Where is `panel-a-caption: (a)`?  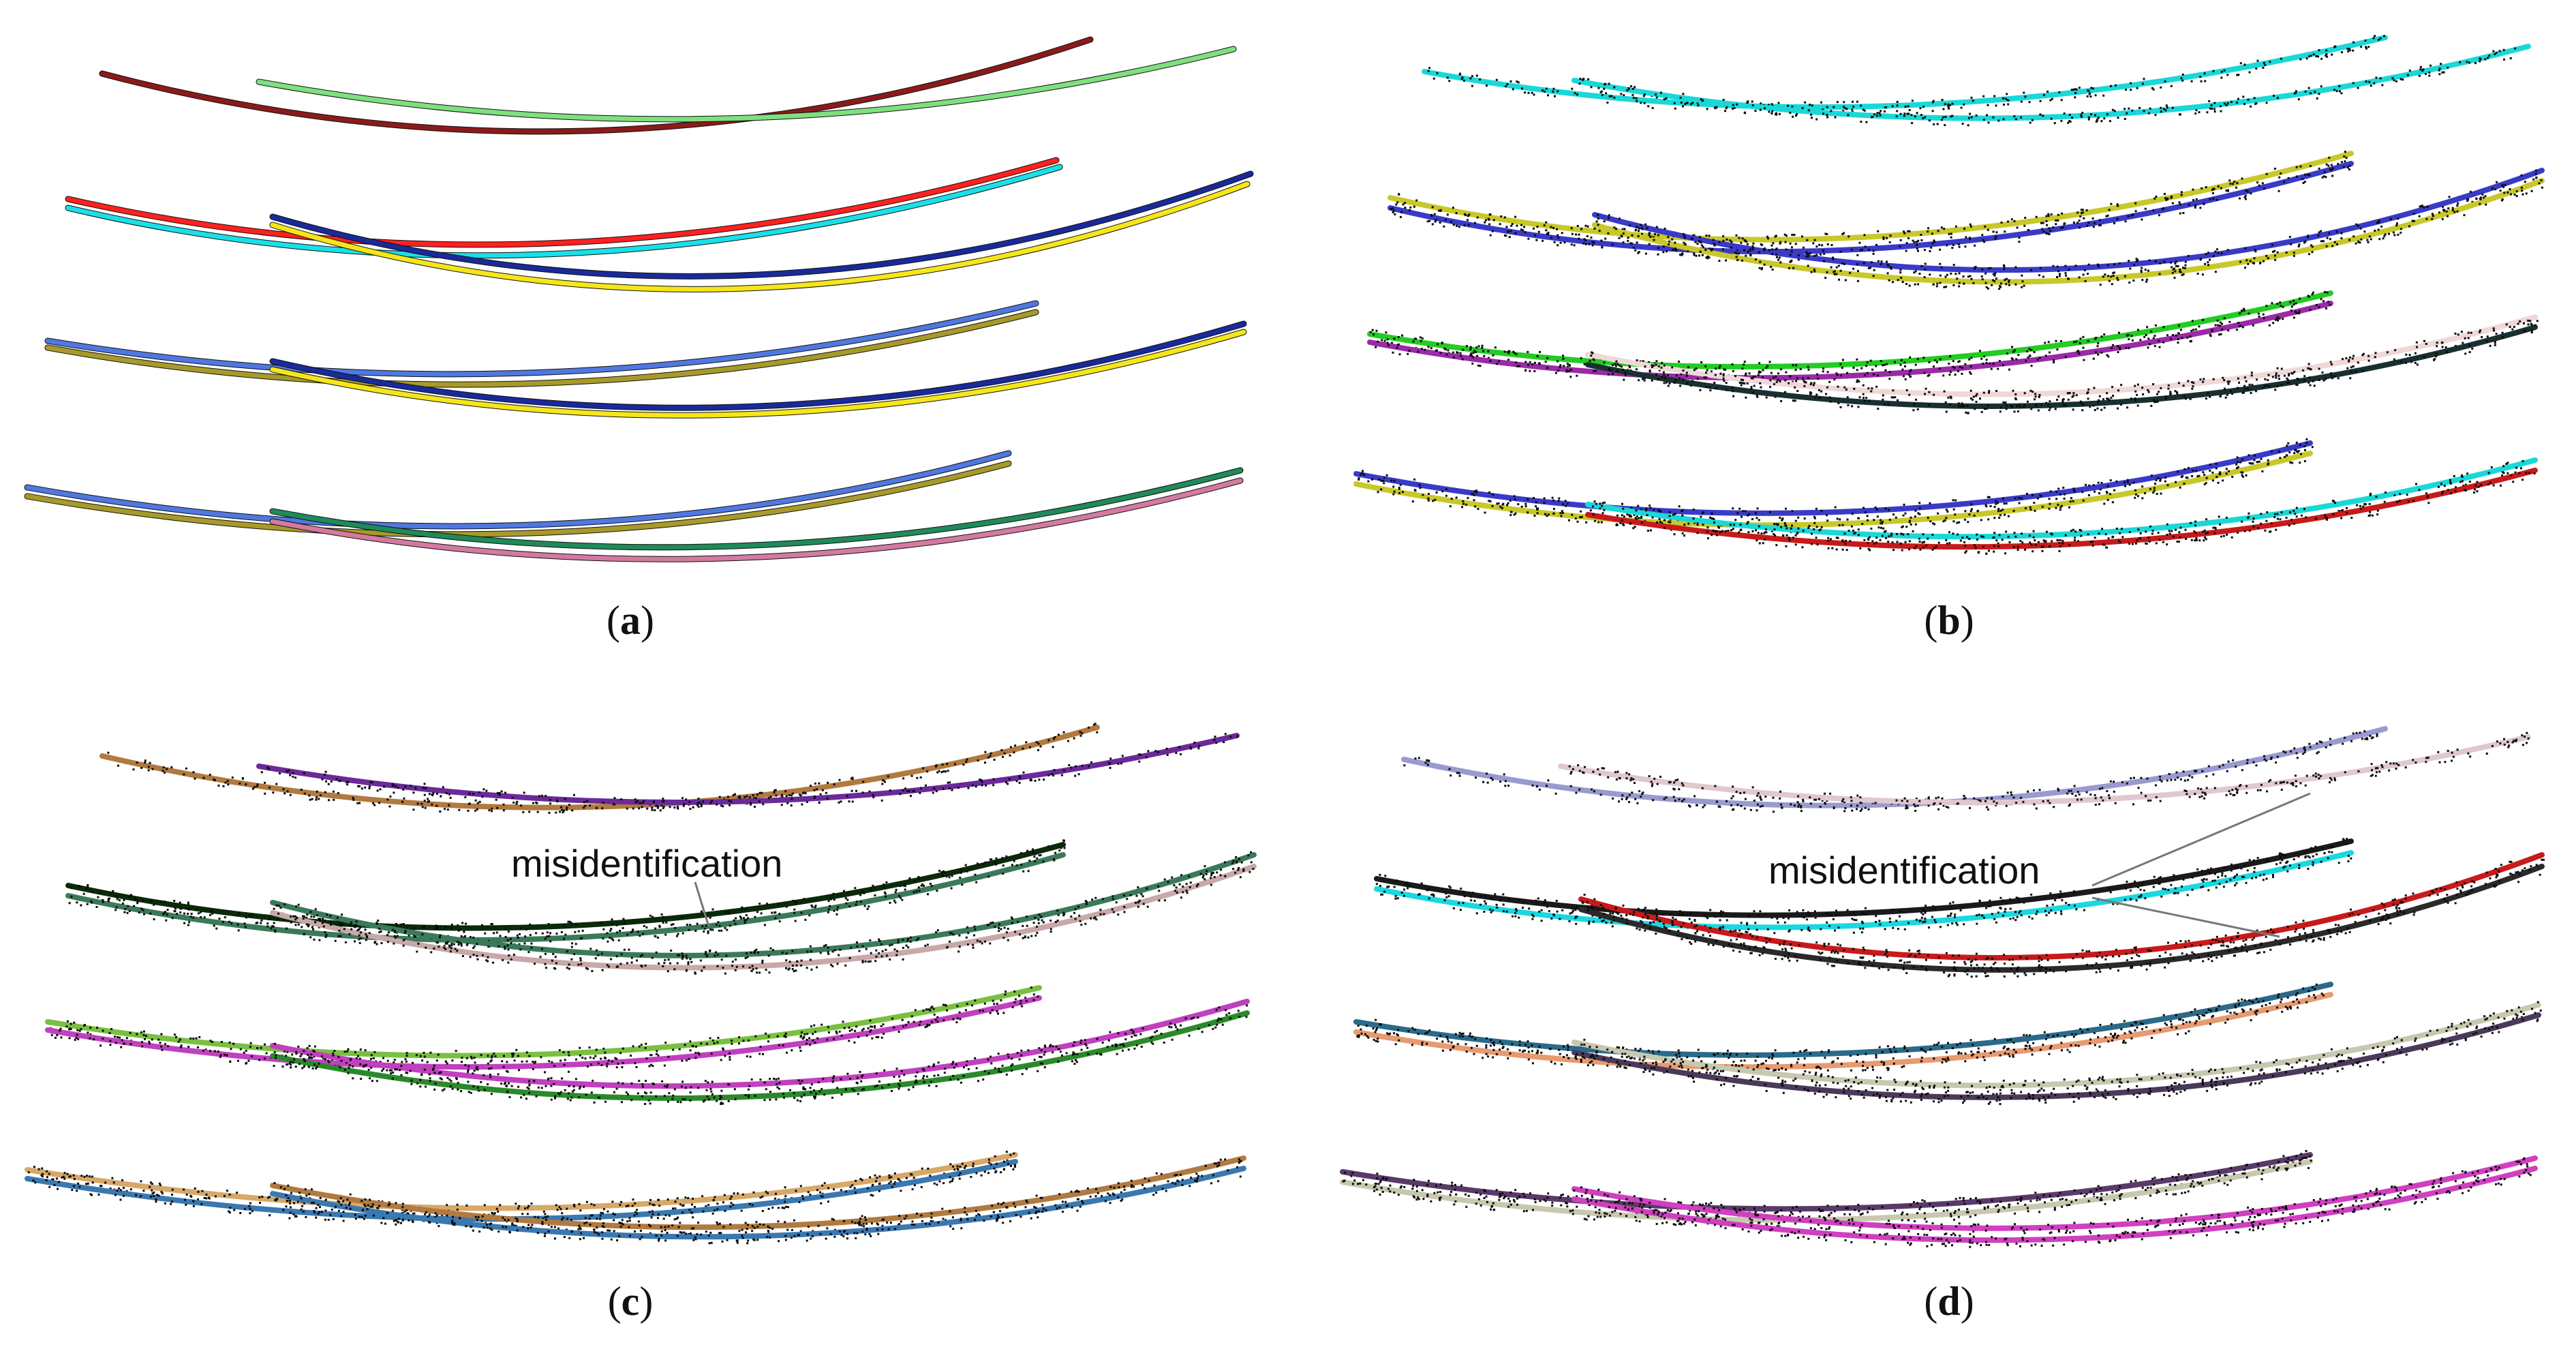 panel-a-caption: (a) is located at coordinates (630, 620).